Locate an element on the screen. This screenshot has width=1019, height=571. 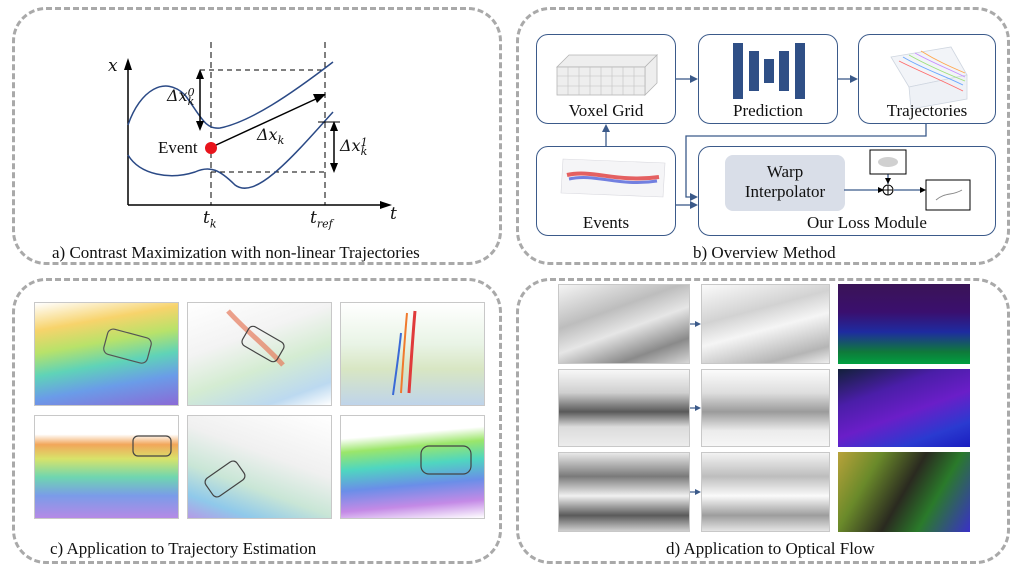
dx1-label: Δx 1 k is located at coordinates (354, 146).